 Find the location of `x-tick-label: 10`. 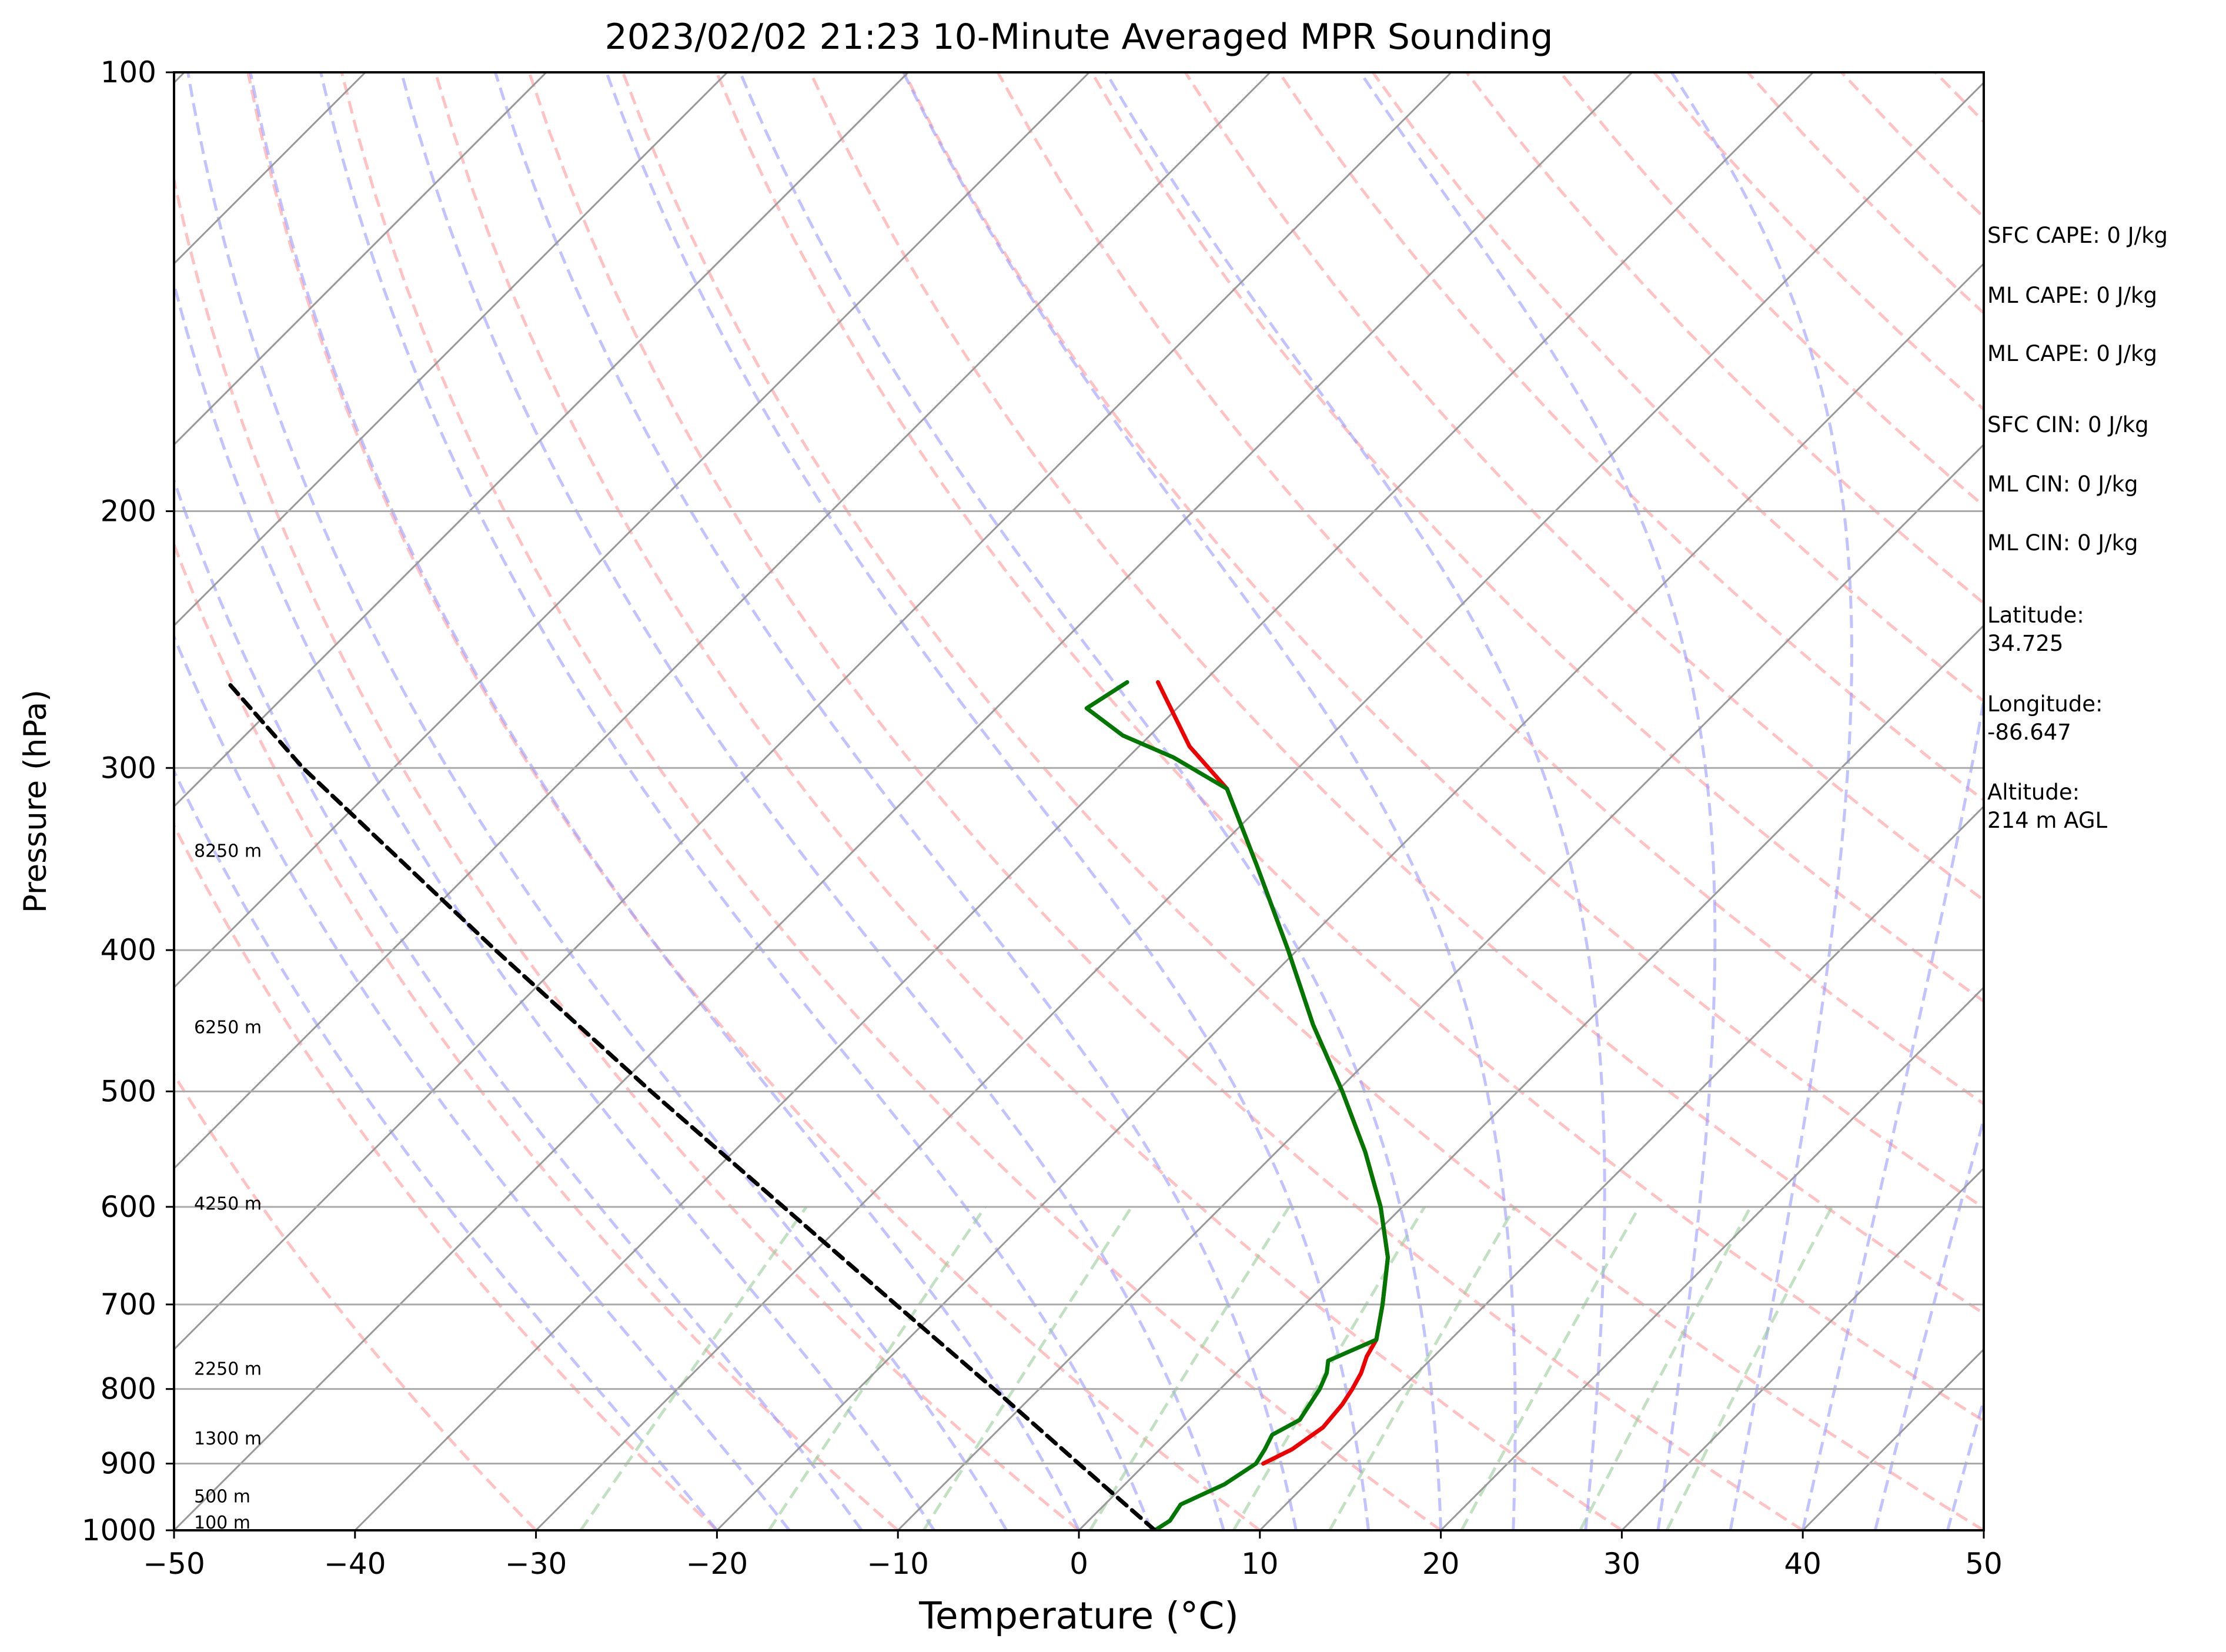

x-tick-label: 10 is located at coordinates (1260, 1564).